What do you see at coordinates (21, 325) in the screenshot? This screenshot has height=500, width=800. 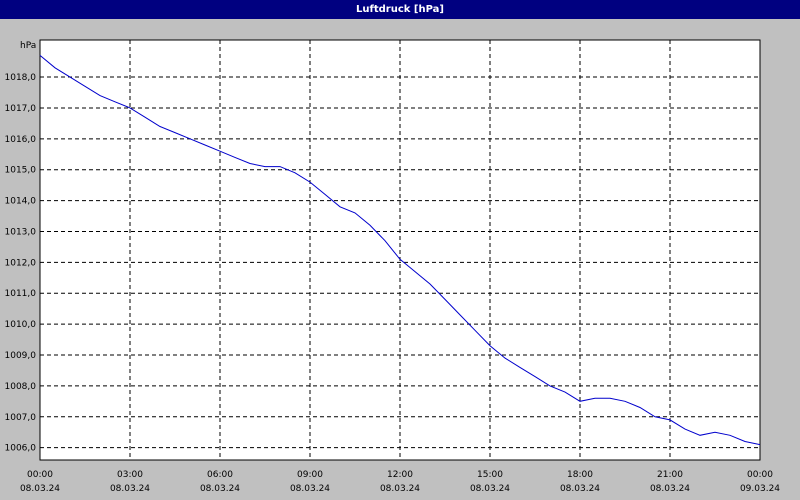 I see `y-tick-label: 1010,0` at bounding box center [21, 325].